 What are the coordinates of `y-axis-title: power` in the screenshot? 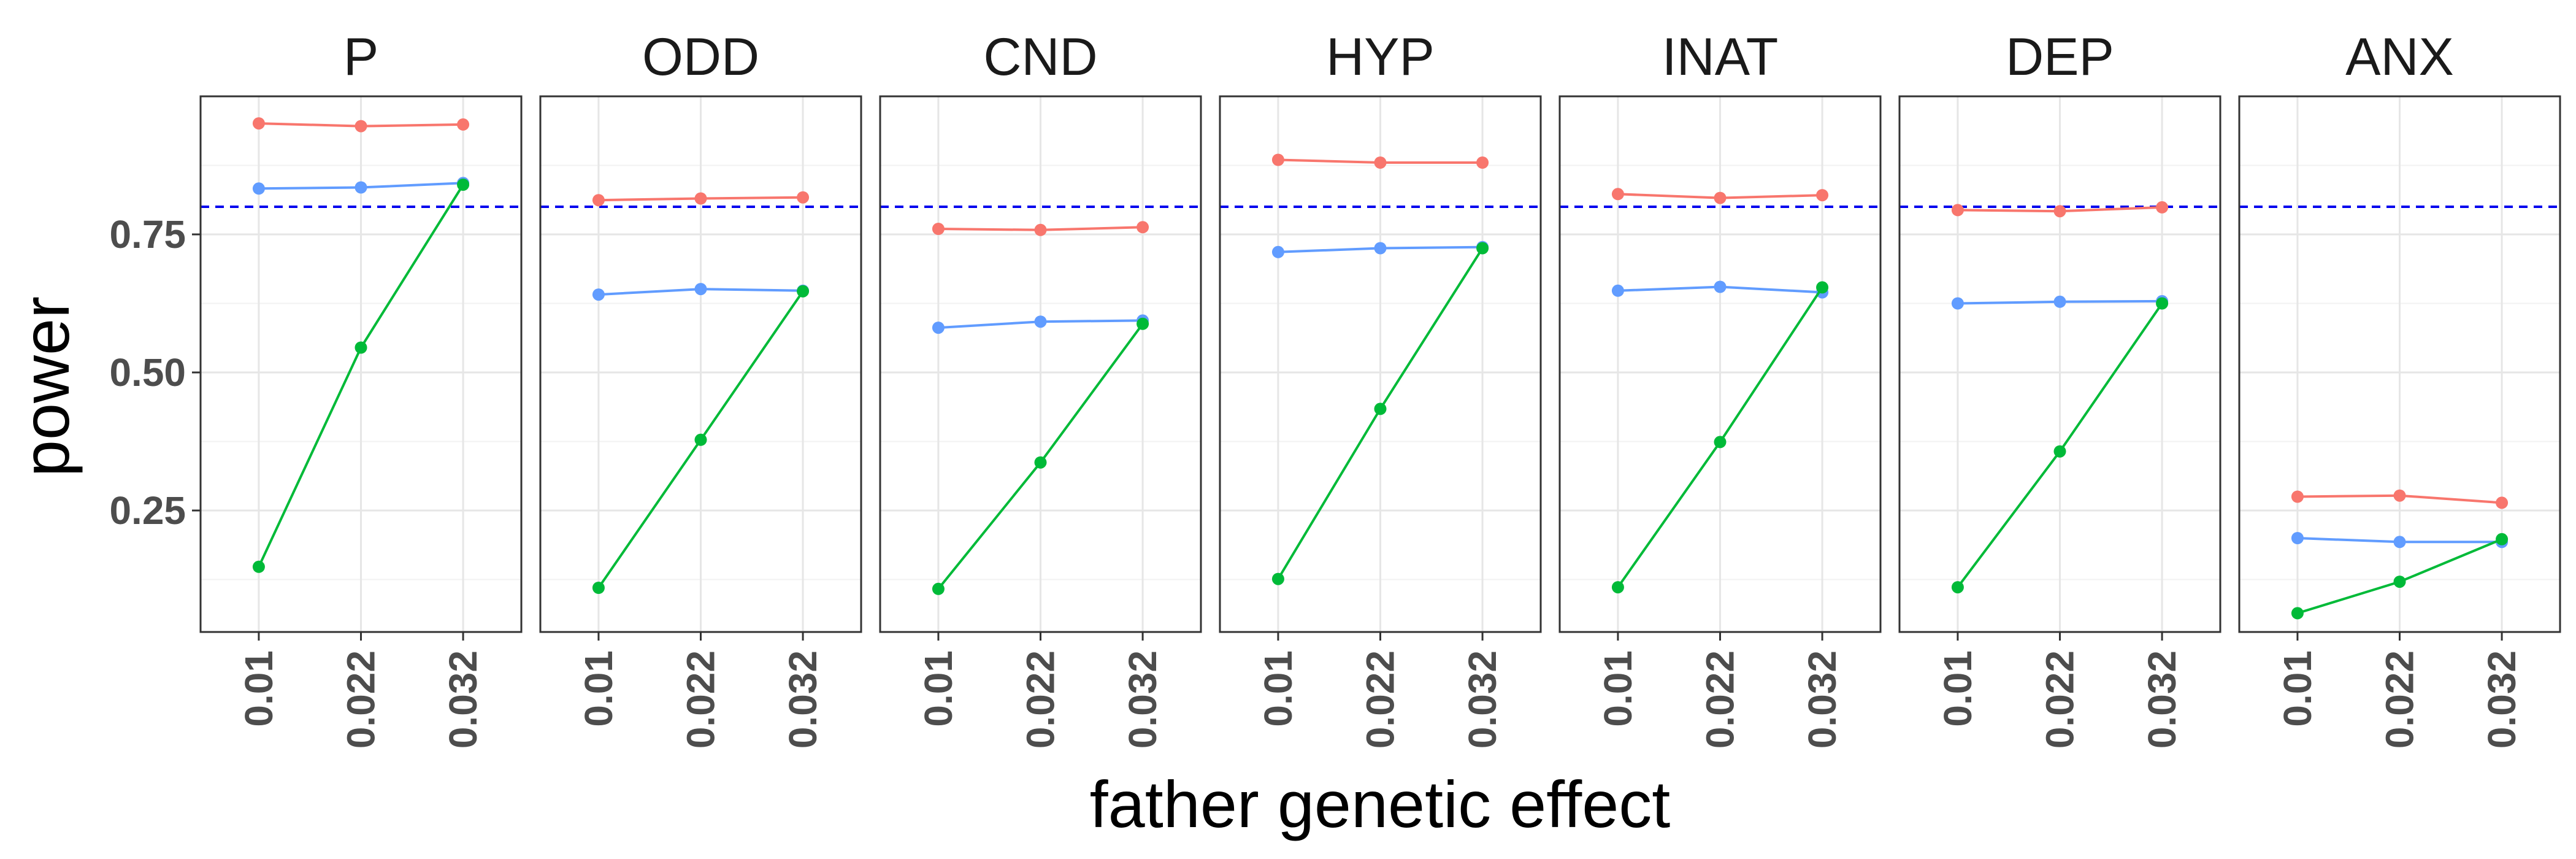 It's located at (46, 387).